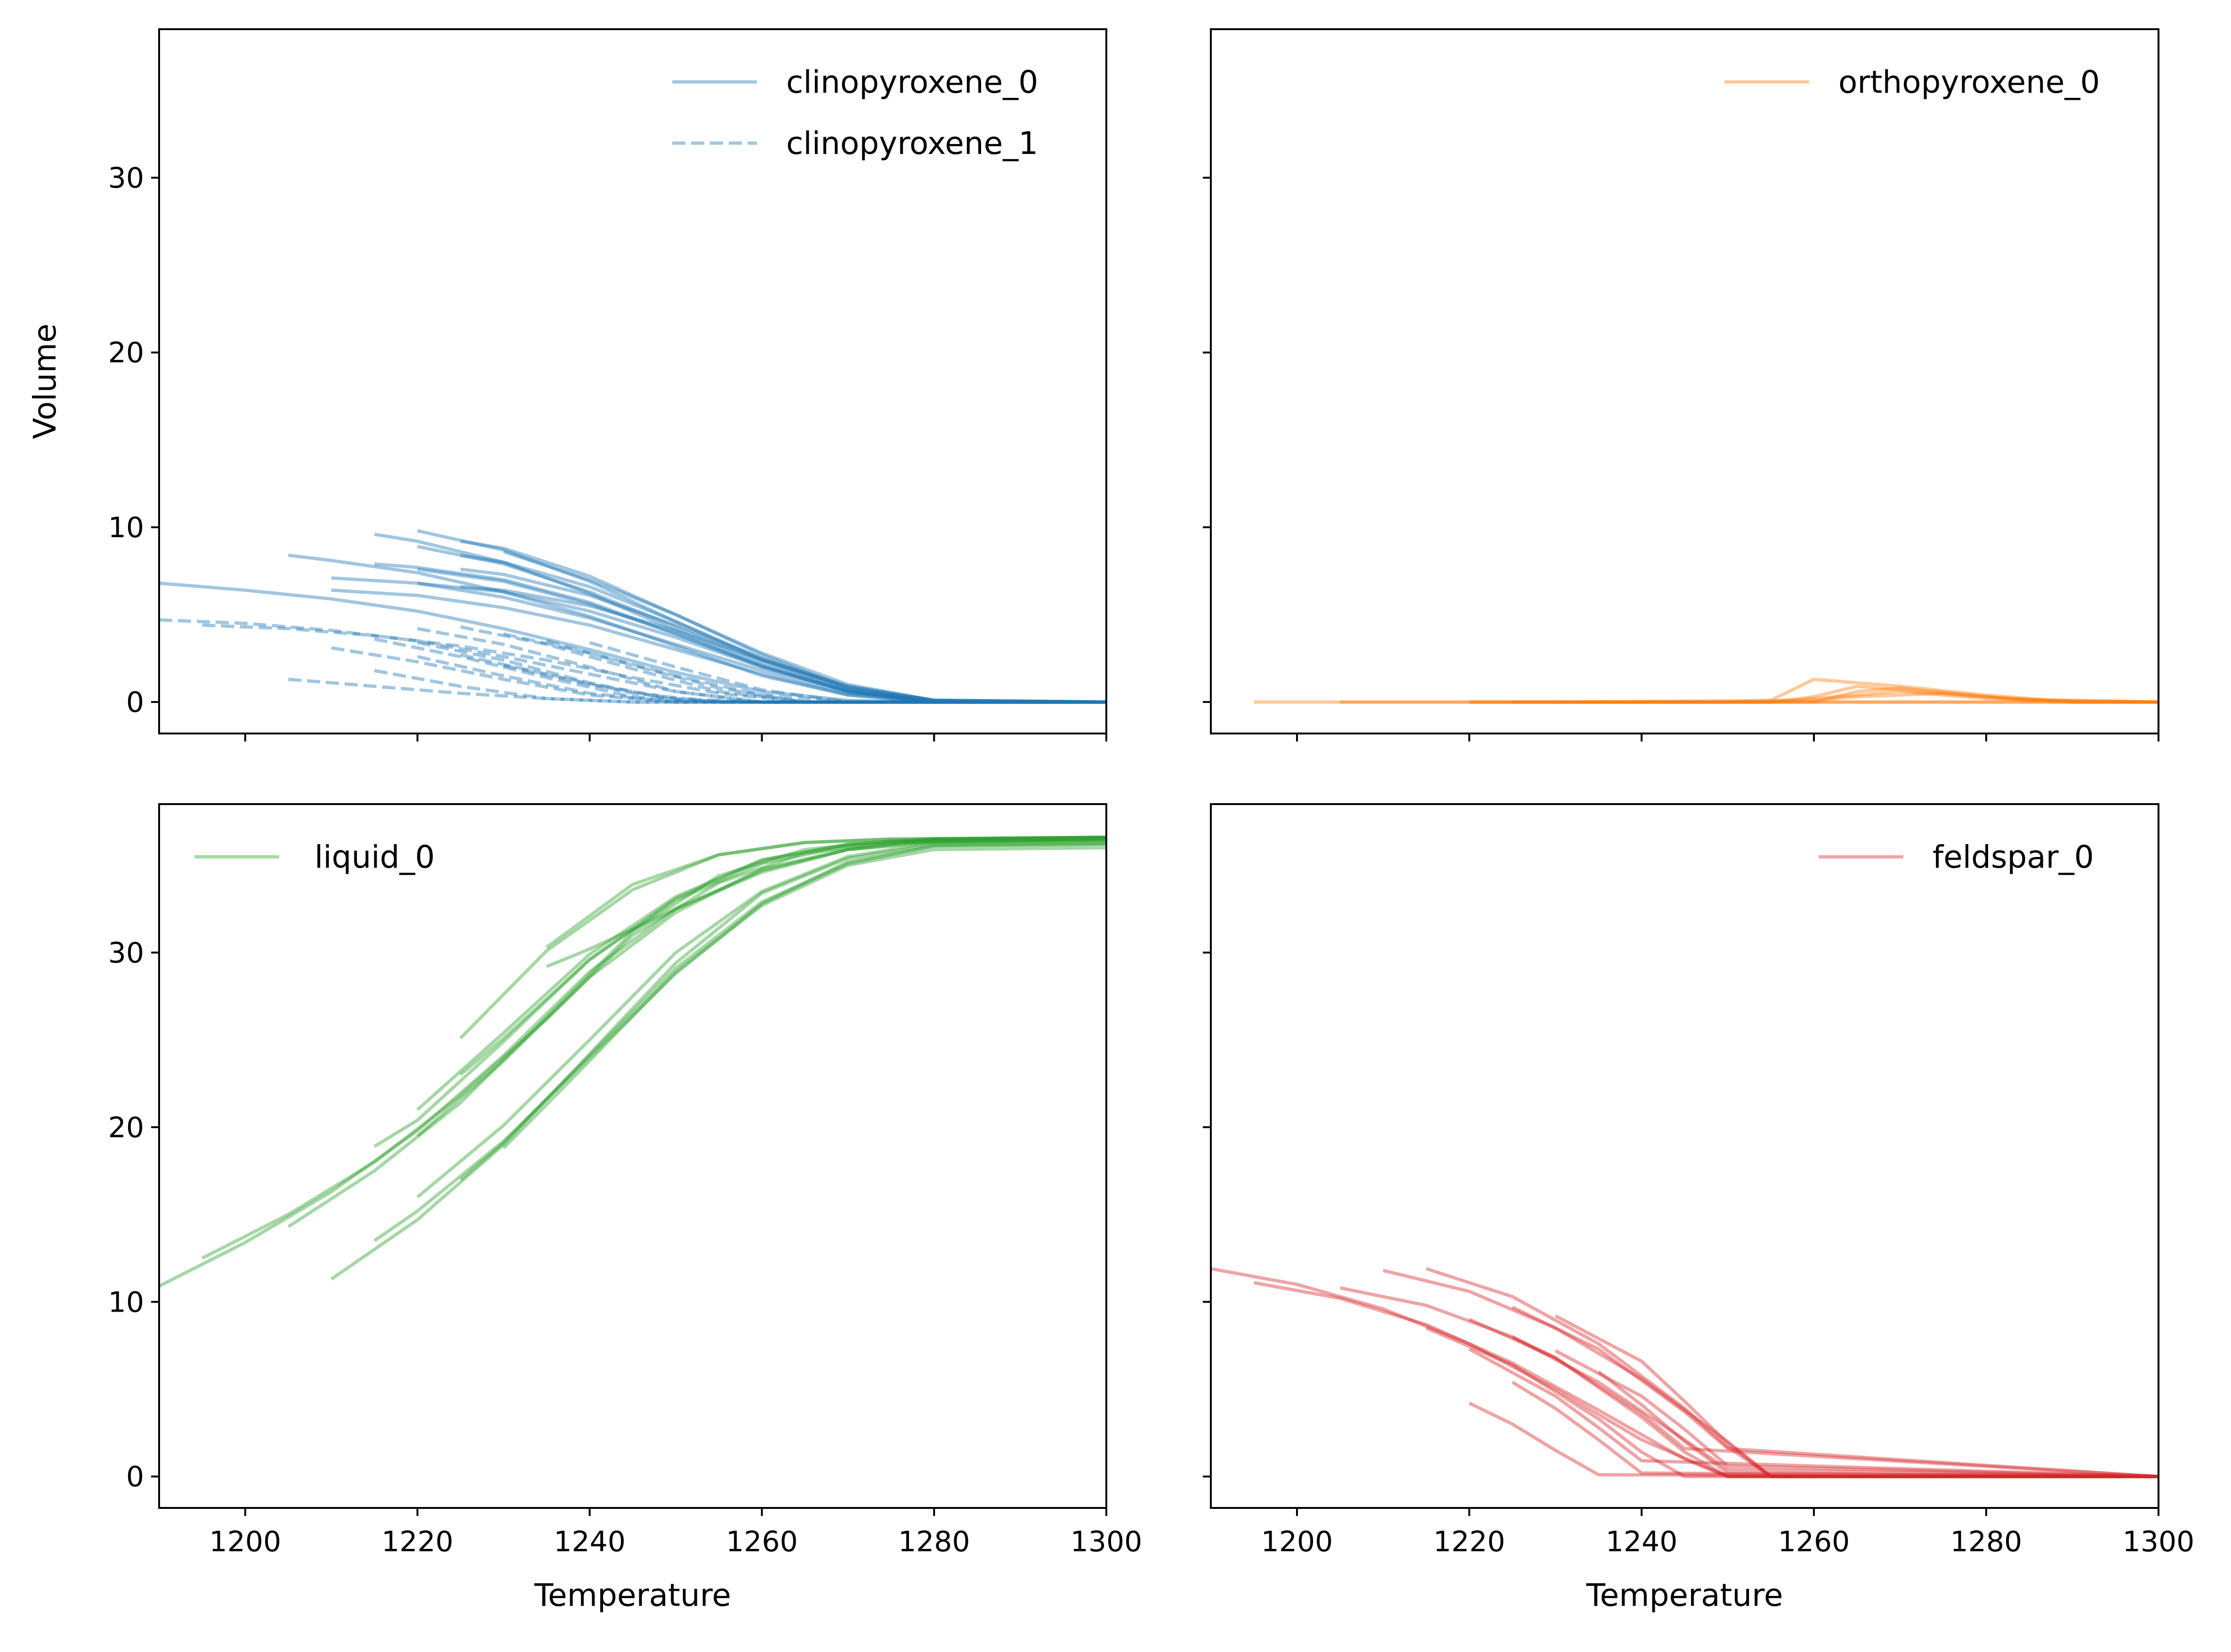  I want to click on legend: orthopyroxene_0, so click(1912, 82).